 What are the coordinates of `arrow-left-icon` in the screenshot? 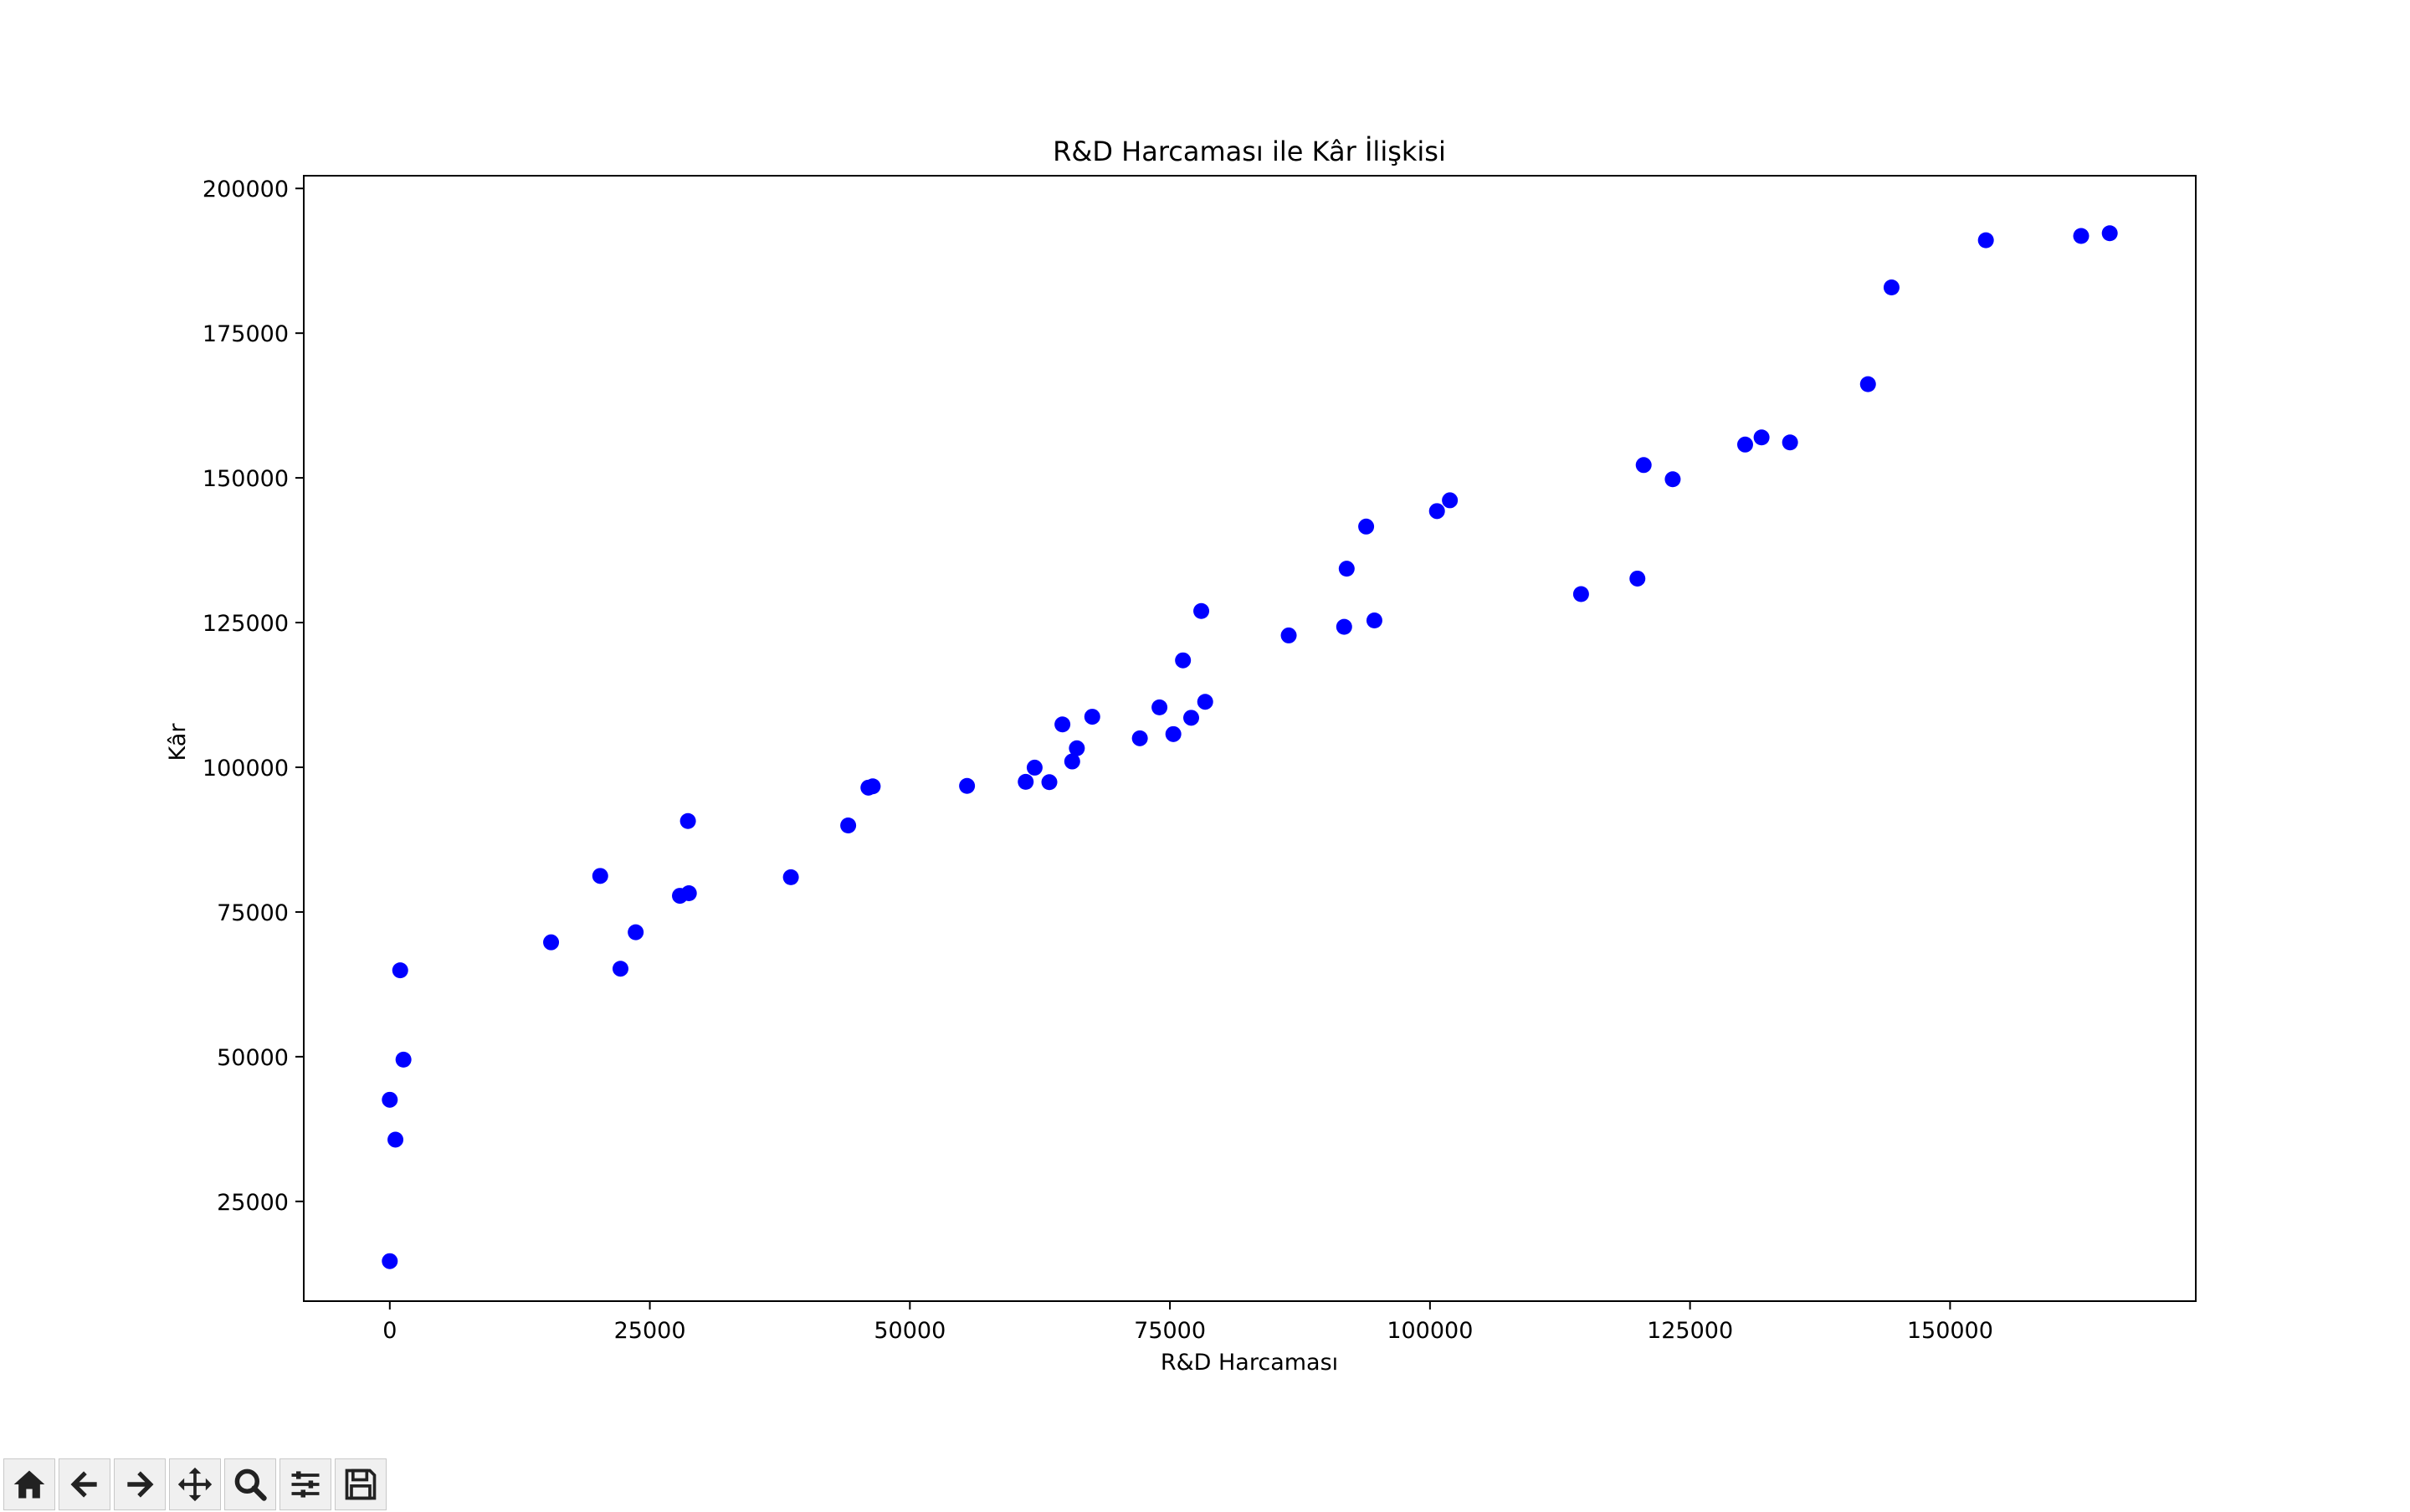 It's located at (83, 1484).